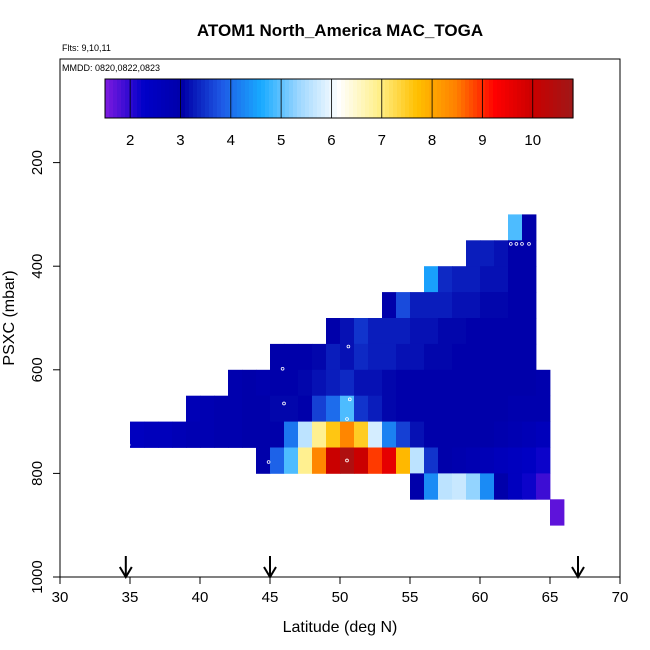  Describe the element at coordinates (9, 317) in the screenshot. I see `y-axis-label: PSXC (mbar)` at that location.